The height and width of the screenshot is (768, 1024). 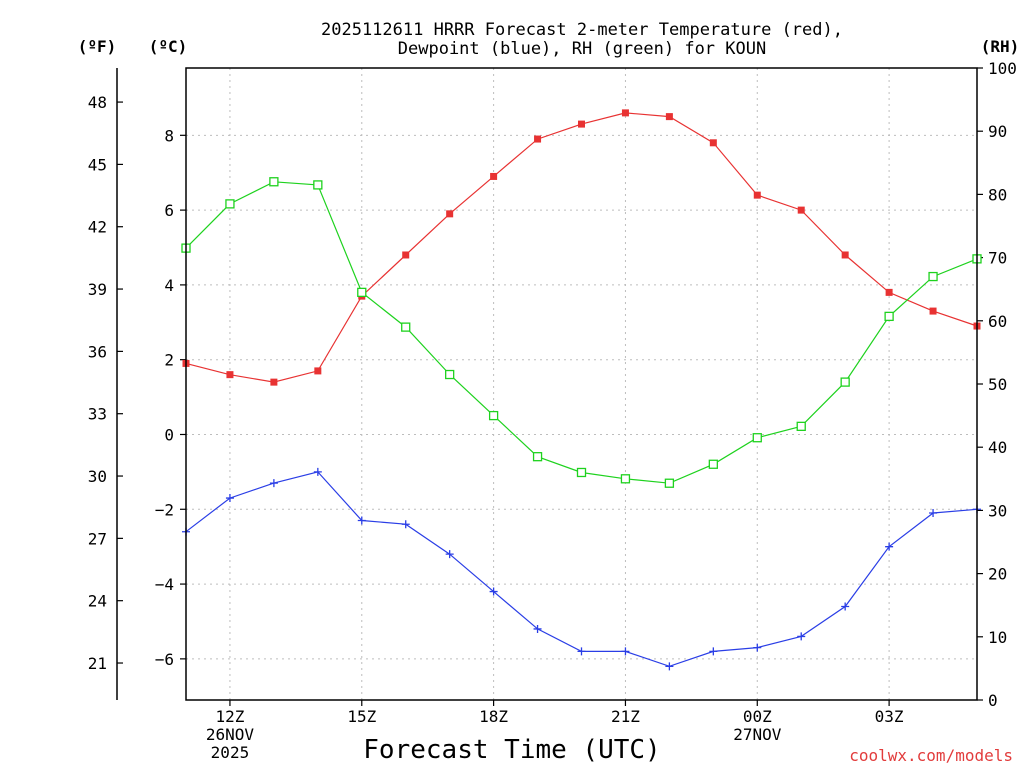 I want to click on fahrenheit-axis: 48 45 42 39 36 33 30 27 24 21, so click(x=105, y=384).